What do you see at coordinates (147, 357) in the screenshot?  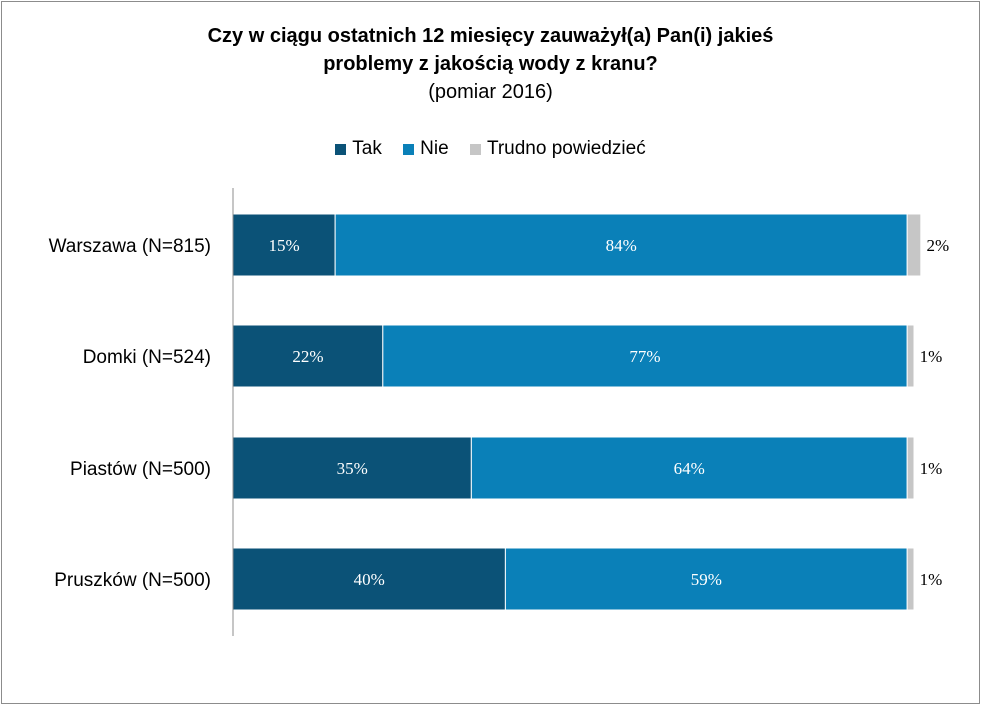 I see `category-label-1: Domki (N=524)` at bounding box center [147, 357].